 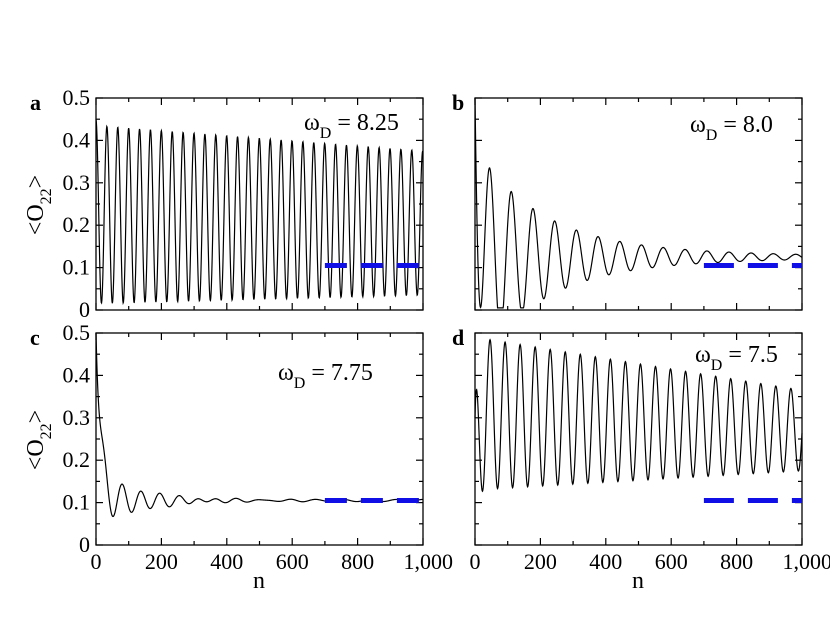 What do you see at coordinates (259, 425) in the screenshot?
I see `panel-c-data-line` at bounding box center [259, 425].